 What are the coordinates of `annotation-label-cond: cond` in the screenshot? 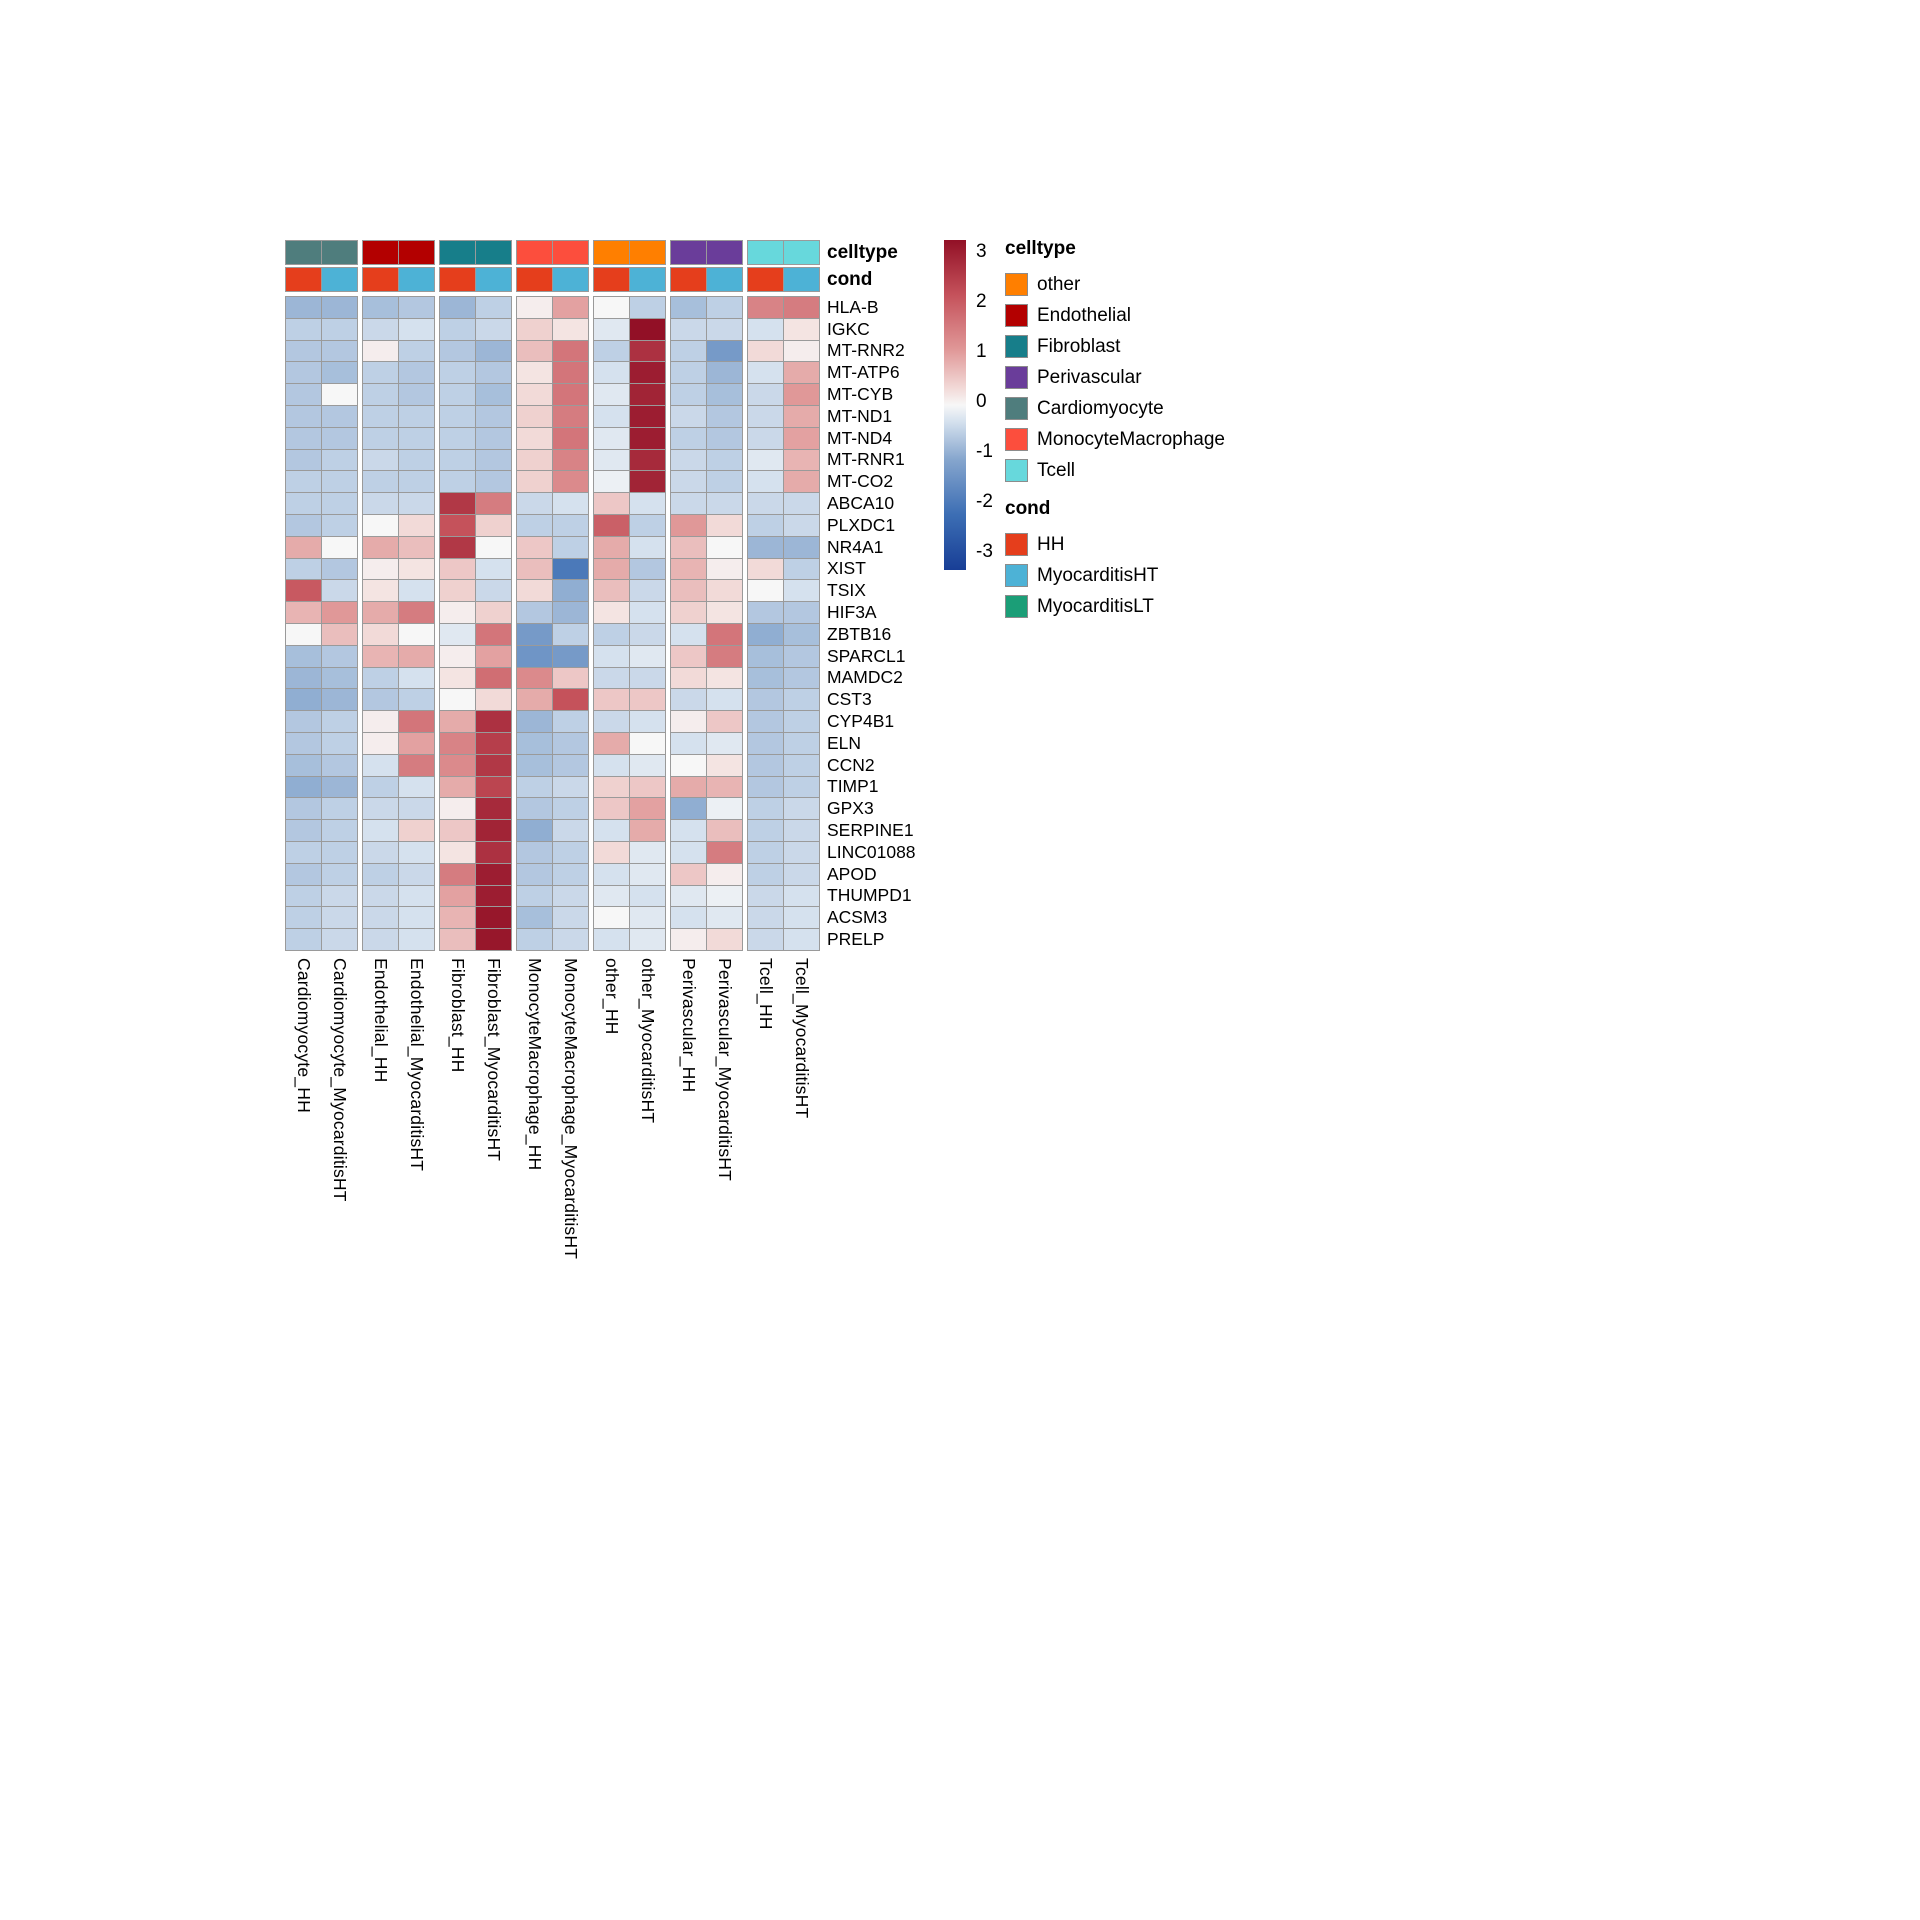 It's located at (850, 279).